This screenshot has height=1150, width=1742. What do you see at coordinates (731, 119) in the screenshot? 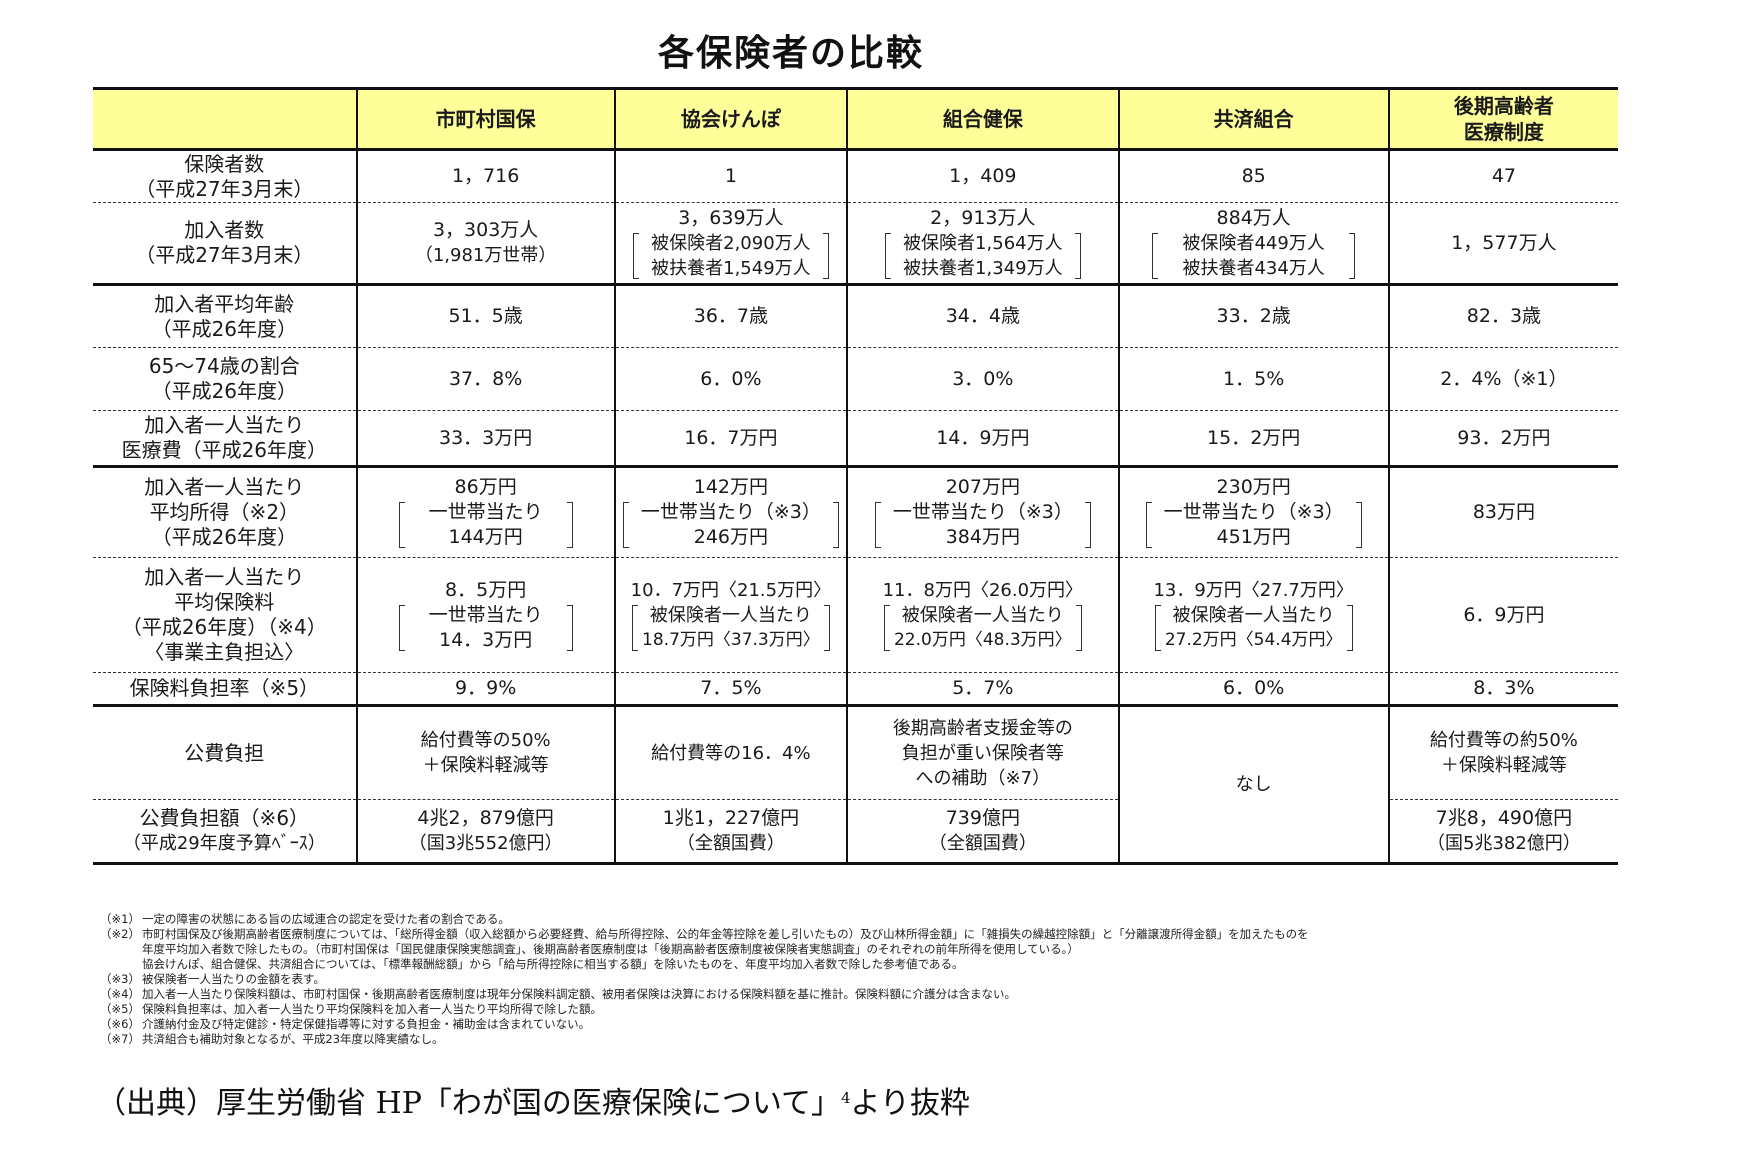
I see `header-kyokai: 協会けんぽ` at bounding box center [731, 119].